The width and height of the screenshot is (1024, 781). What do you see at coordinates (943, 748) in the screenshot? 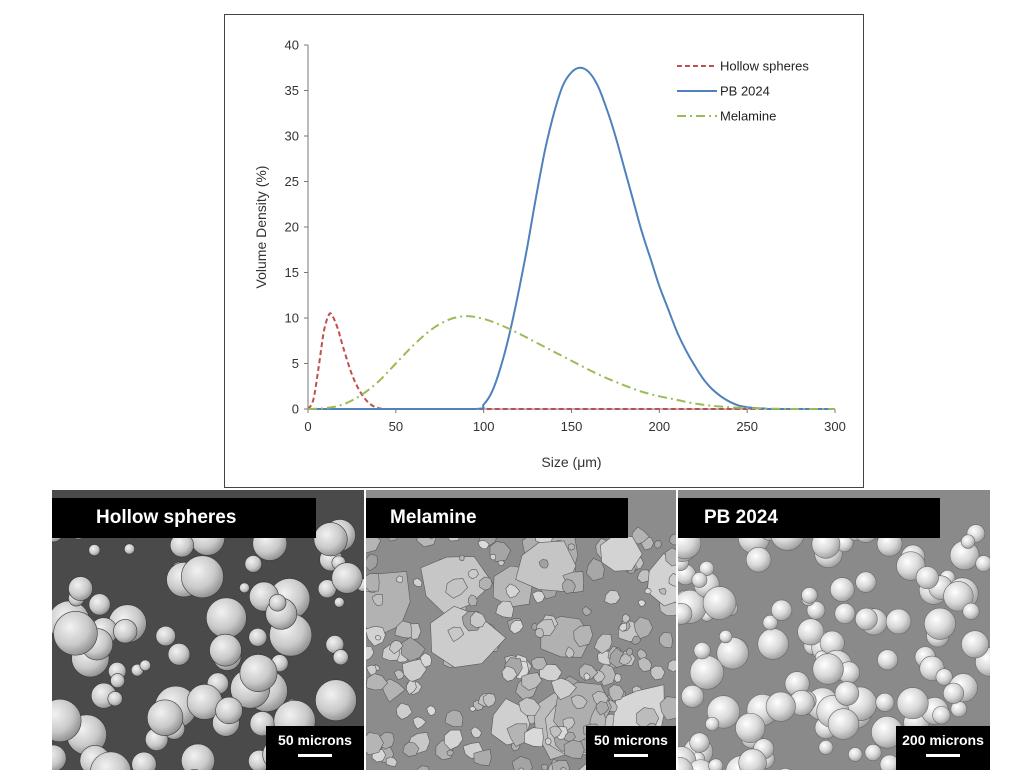
I see `scale-bar: 200 microns` at bounding box center [943, 748].